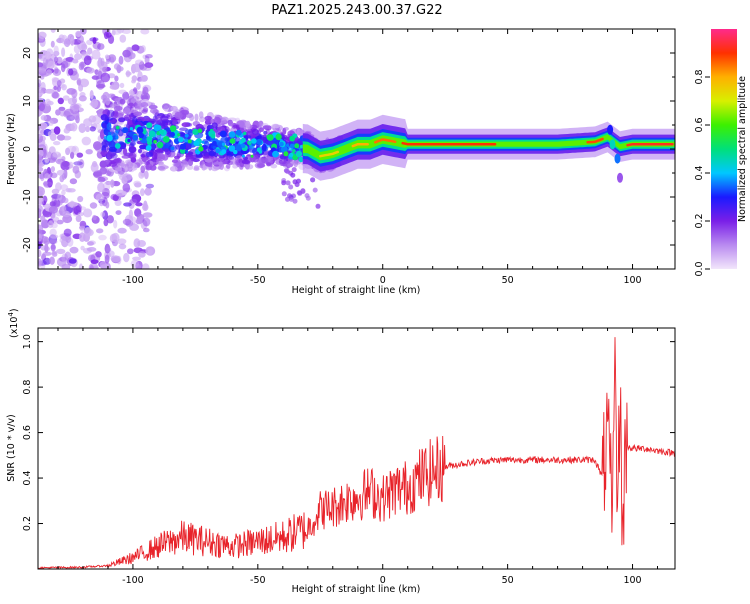 This screenshot has width=750, height=604. What do you see at coordinates (699, 268) in the screenshot?
I see `colorbar-tick-label: 0.0` at bounding box center [699, 268].